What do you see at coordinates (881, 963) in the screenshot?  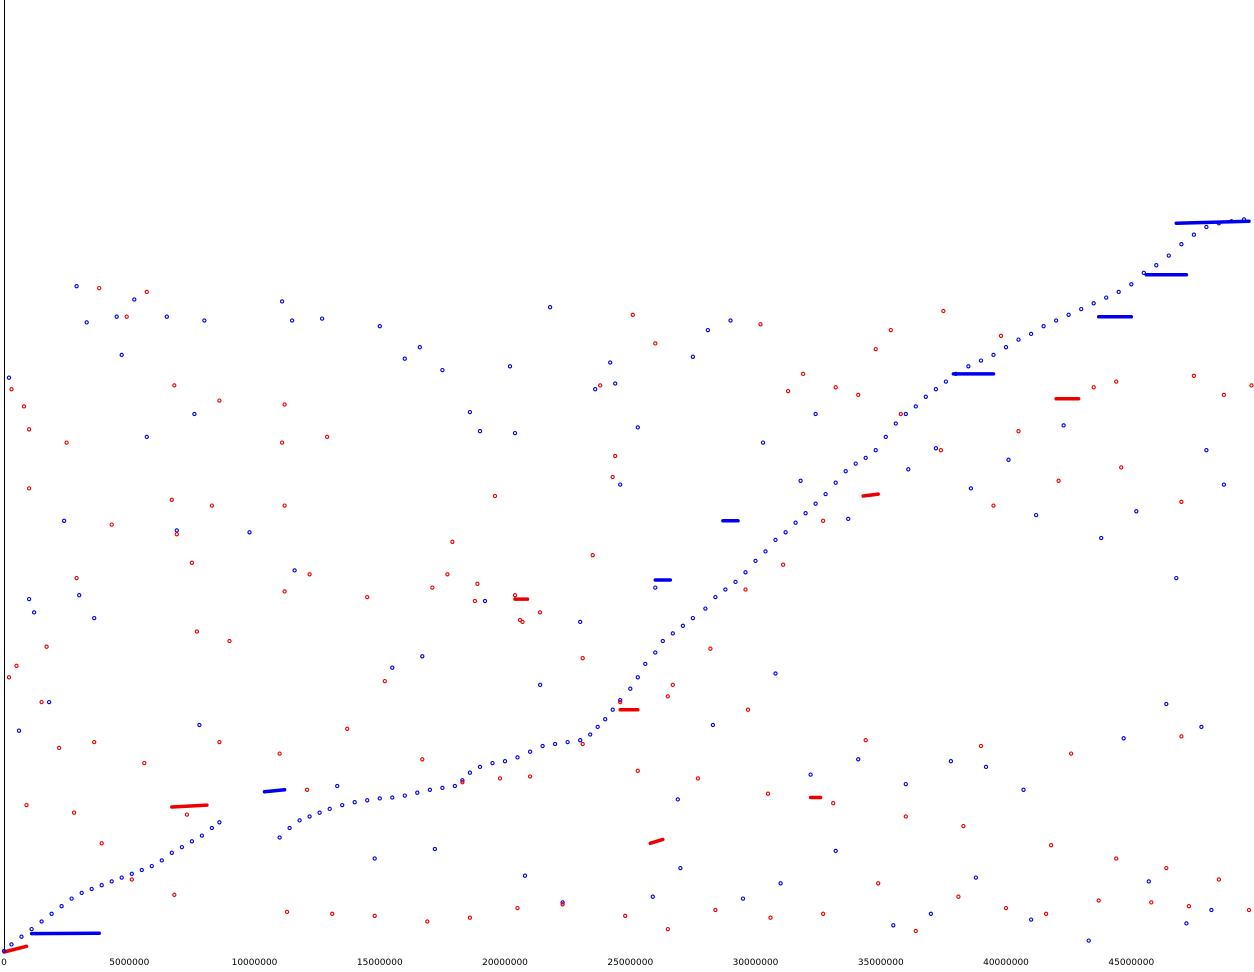 I see `x-tick-label: 35000000` at bounding box center [881, 963].